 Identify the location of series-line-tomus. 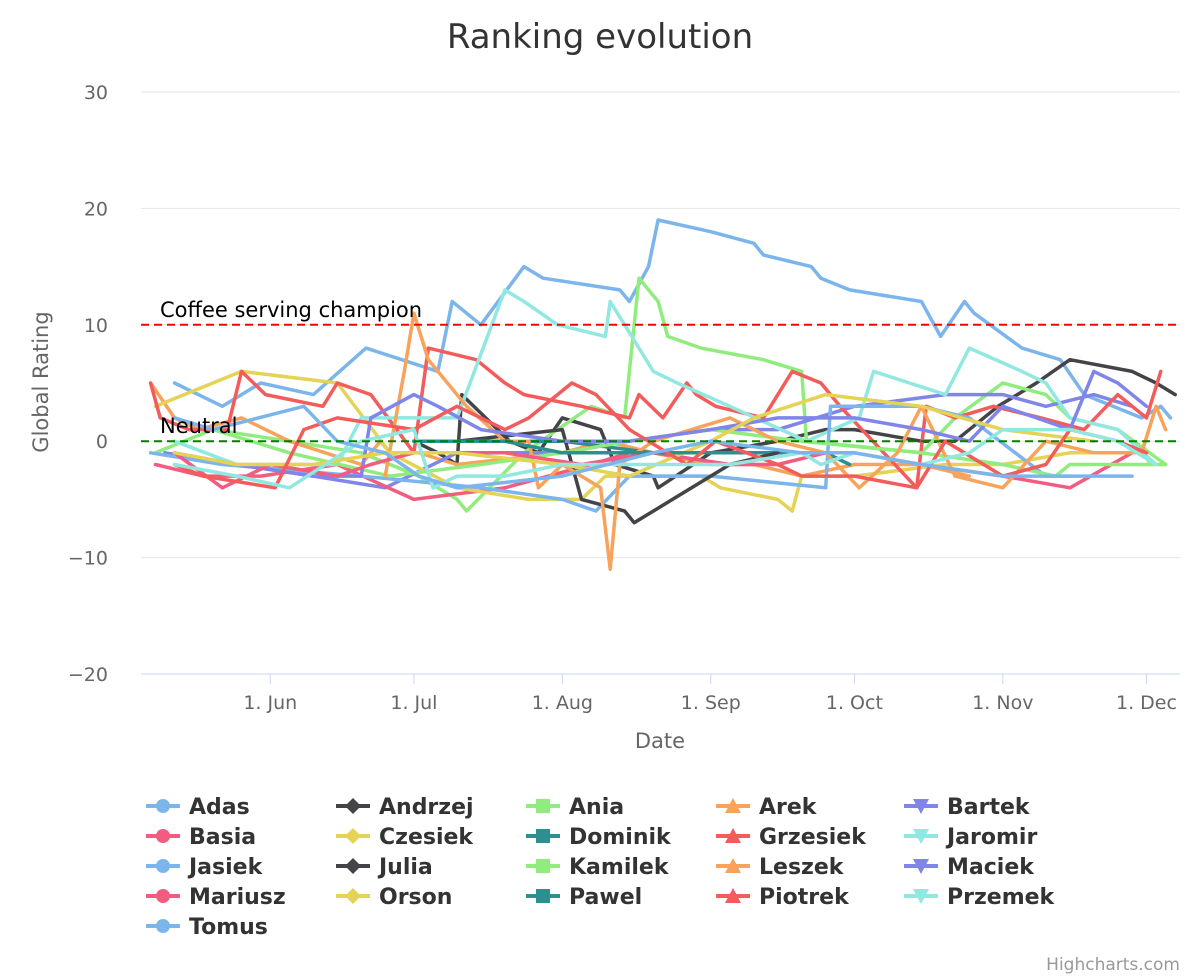
(622, 447).